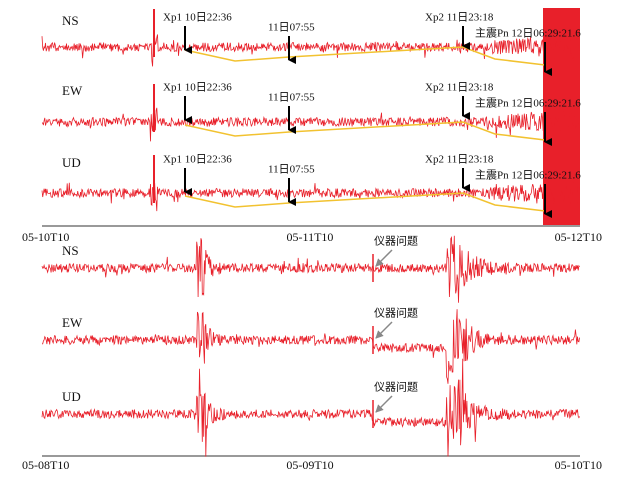 The image size is (620, 483). Describe the element at coordinates (310, 237) in the screenshot. I see `axis-label: 05-11T10` at that location.